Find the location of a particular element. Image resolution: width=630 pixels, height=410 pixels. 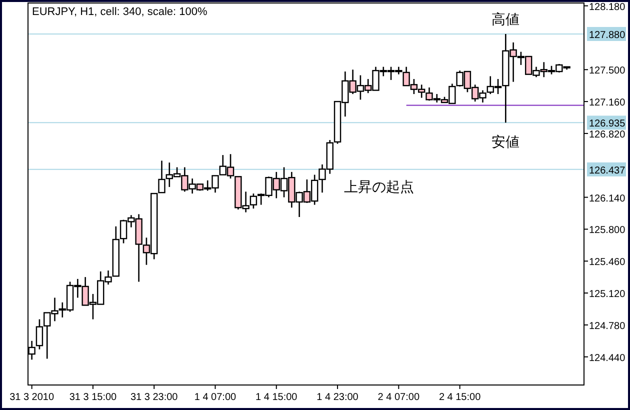

ref-line-label: 127.880 is located at coordinates (607, 35).